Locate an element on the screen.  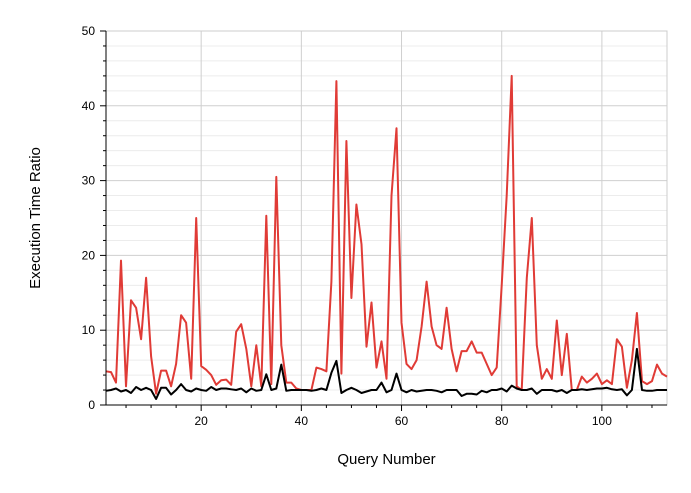
y-tick-label: 10 is located at coordinates (89, 330).